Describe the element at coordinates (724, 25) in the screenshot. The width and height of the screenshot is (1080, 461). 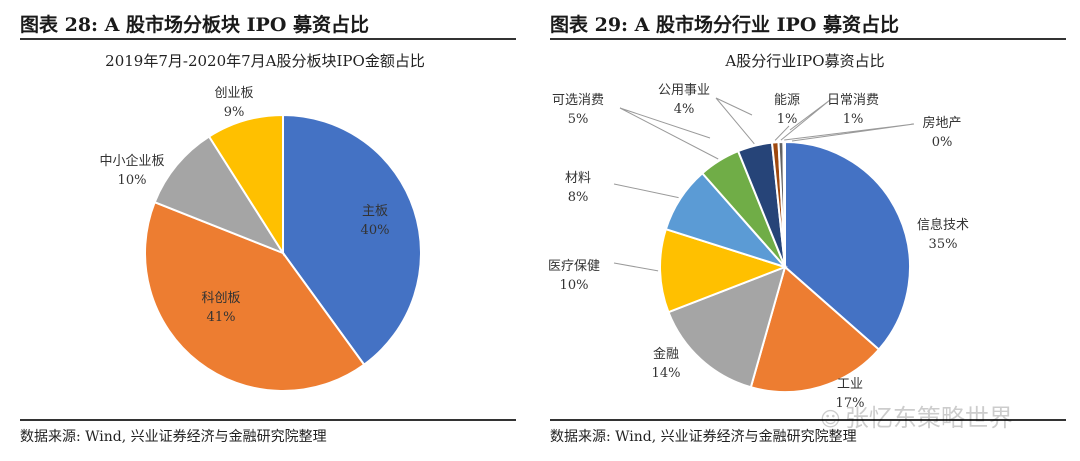
I see `figure-title: 图表 29: A 股市场分行业 IPO 募资占比` at that location.